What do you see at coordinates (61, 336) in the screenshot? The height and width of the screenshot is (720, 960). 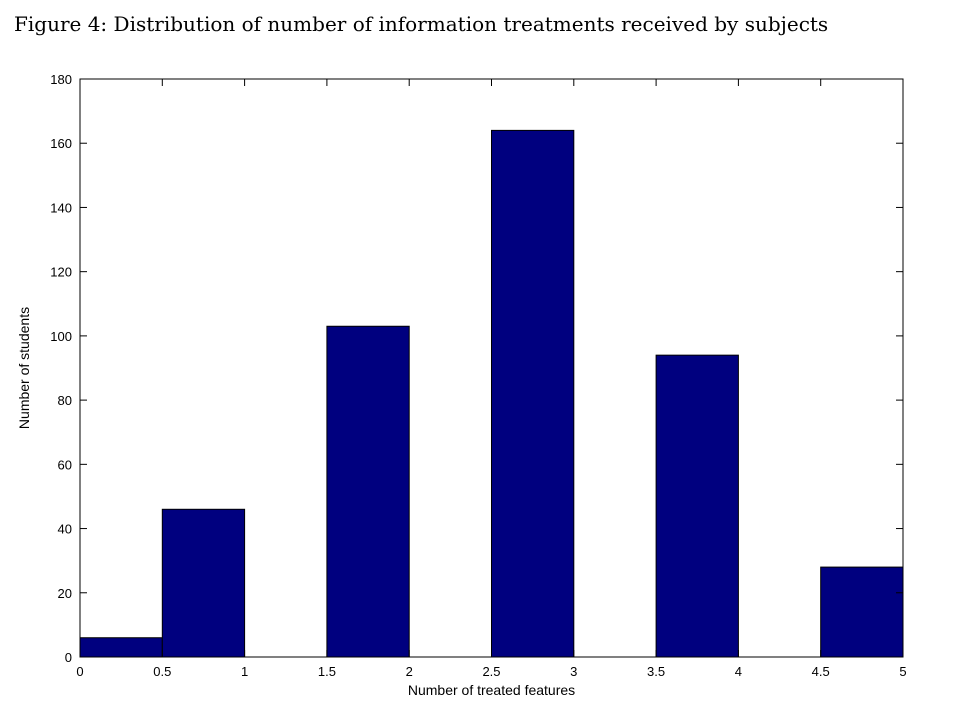 I see `y-tick-label: 100` at bounding box center [61, 336].